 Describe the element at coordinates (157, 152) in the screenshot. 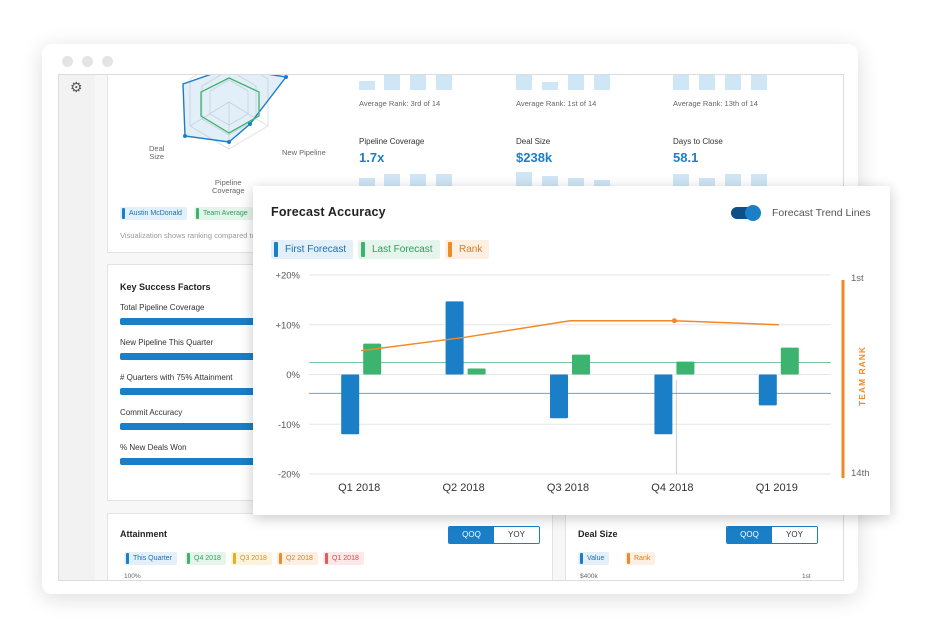

I see `radar-label-deal-size: Deal Size` at that location.